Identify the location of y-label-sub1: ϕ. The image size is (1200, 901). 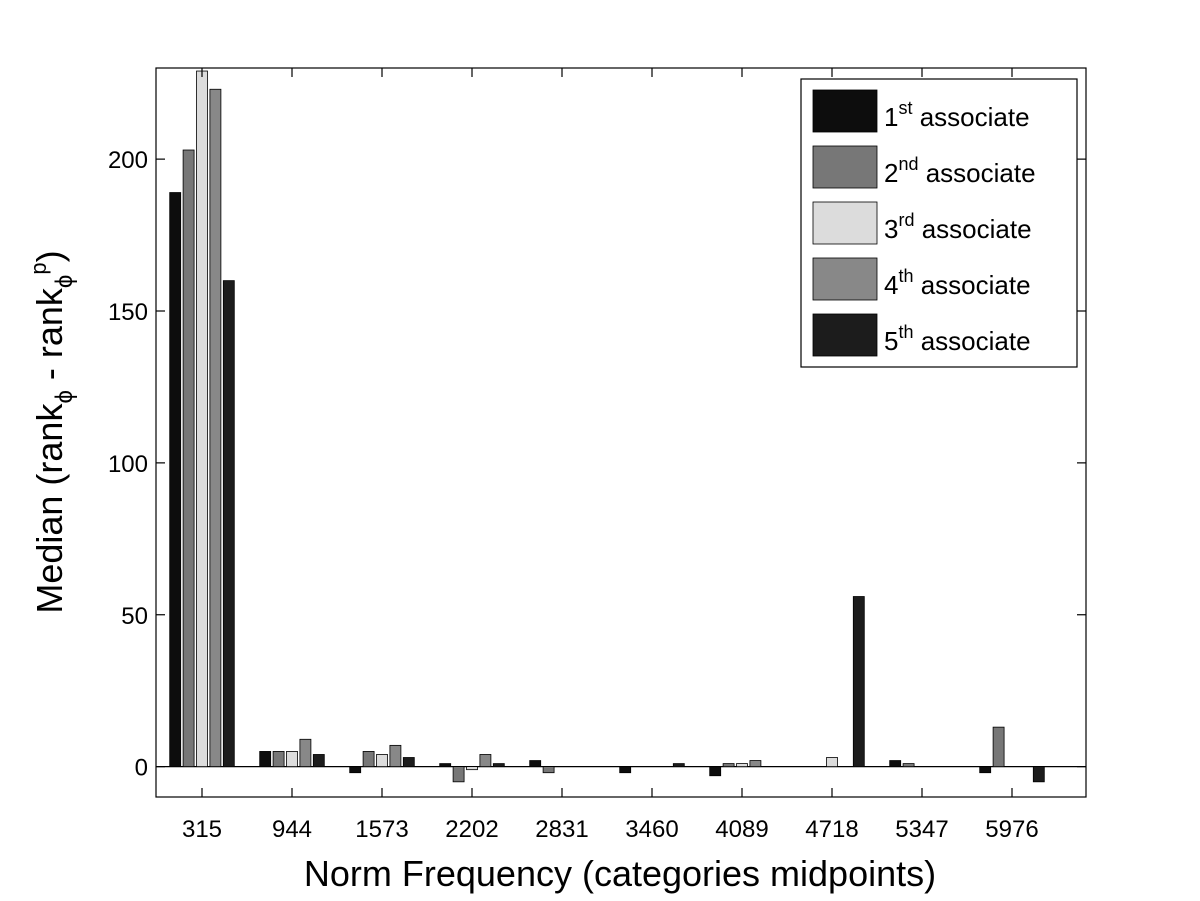
(64, 396).